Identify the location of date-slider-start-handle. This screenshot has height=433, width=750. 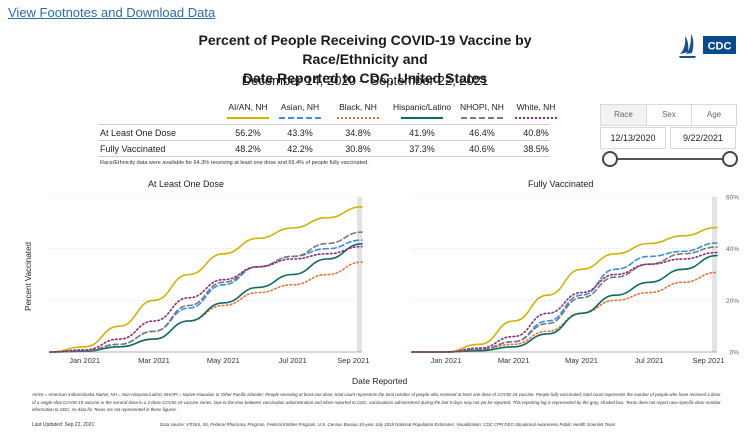
(610, 159).